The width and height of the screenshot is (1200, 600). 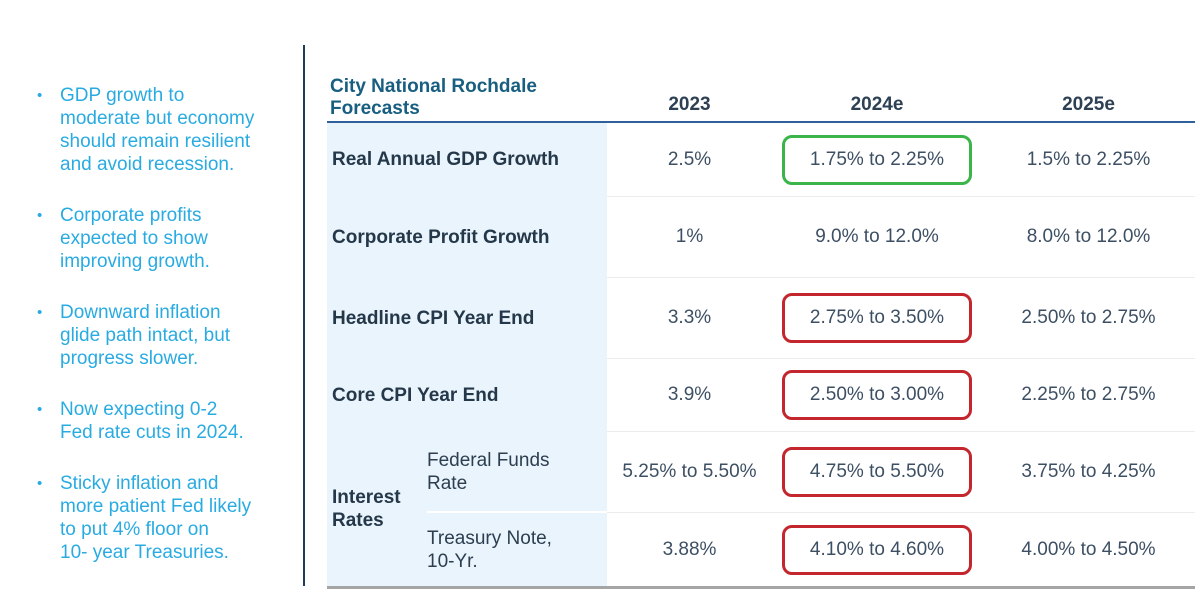 What do you see at coordinates (761, 587) in the screenshot?
I see `table-bottom-border` at bounding box center [761, 587].